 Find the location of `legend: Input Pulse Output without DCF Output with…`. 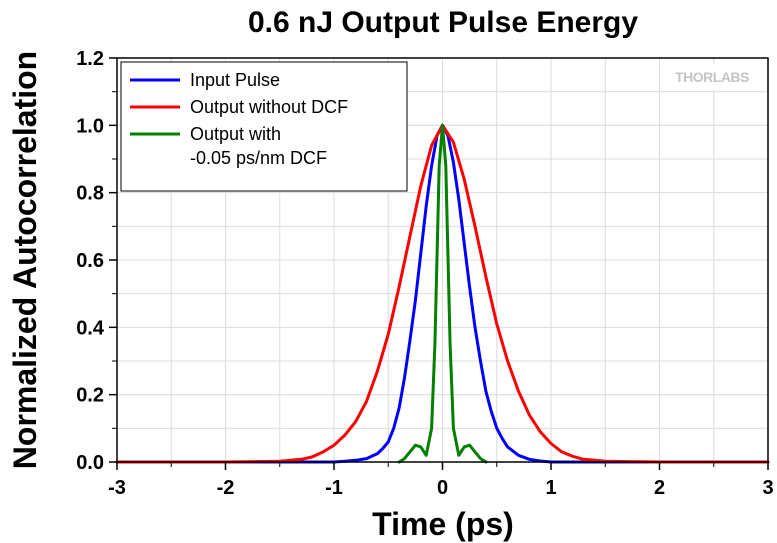

legend: Input Pulse Output without DCF Output with… is located at coordinates (264, 126).